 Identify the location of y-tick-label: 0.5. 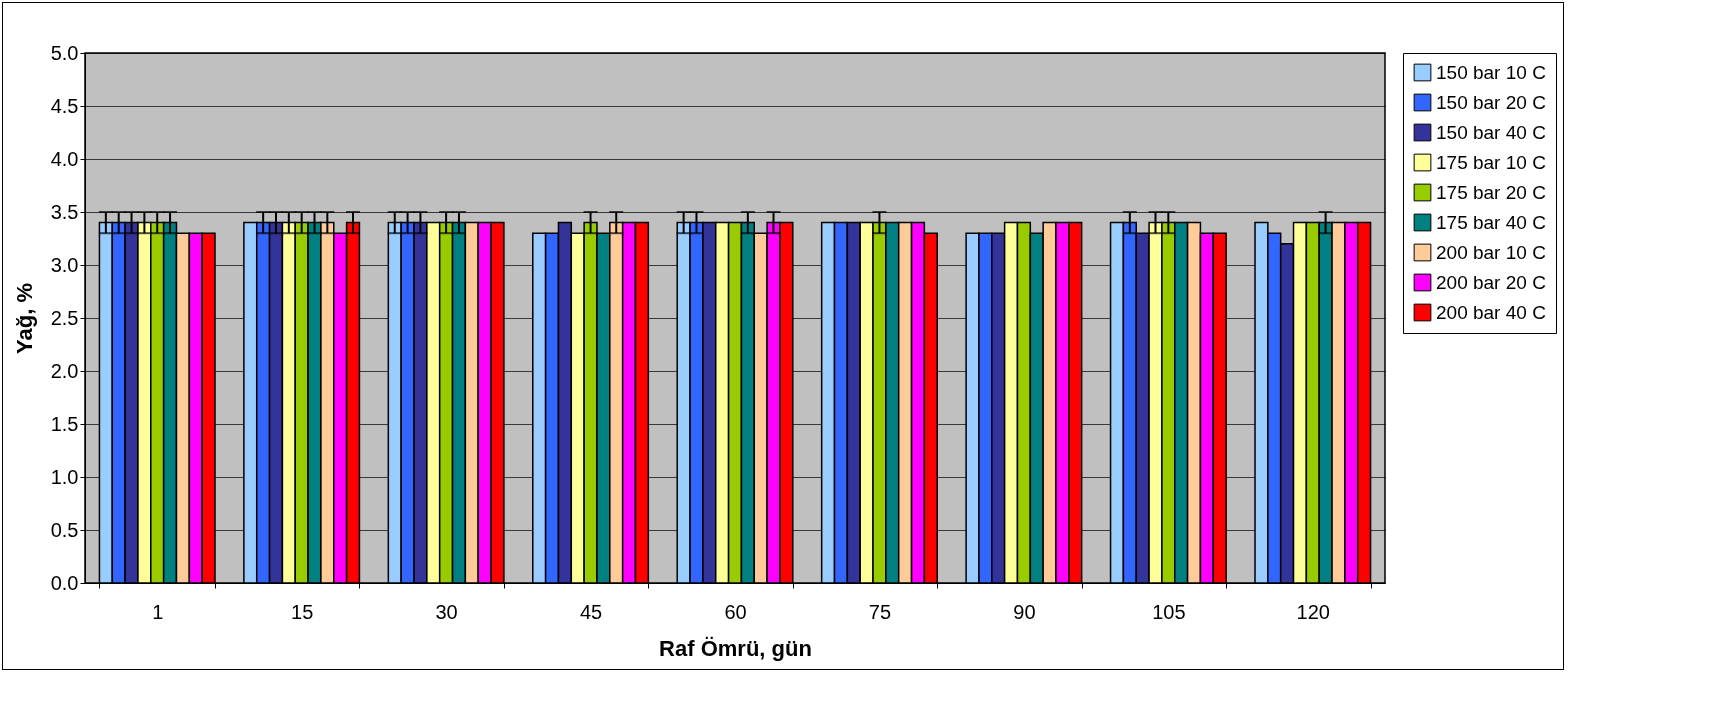
(64, 529).